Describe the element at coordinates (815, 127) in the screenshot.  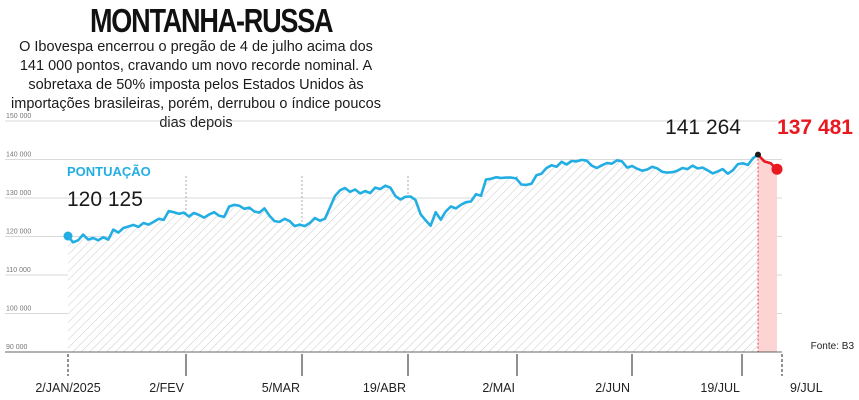
I see `end-value-label: 137 481` at that location.